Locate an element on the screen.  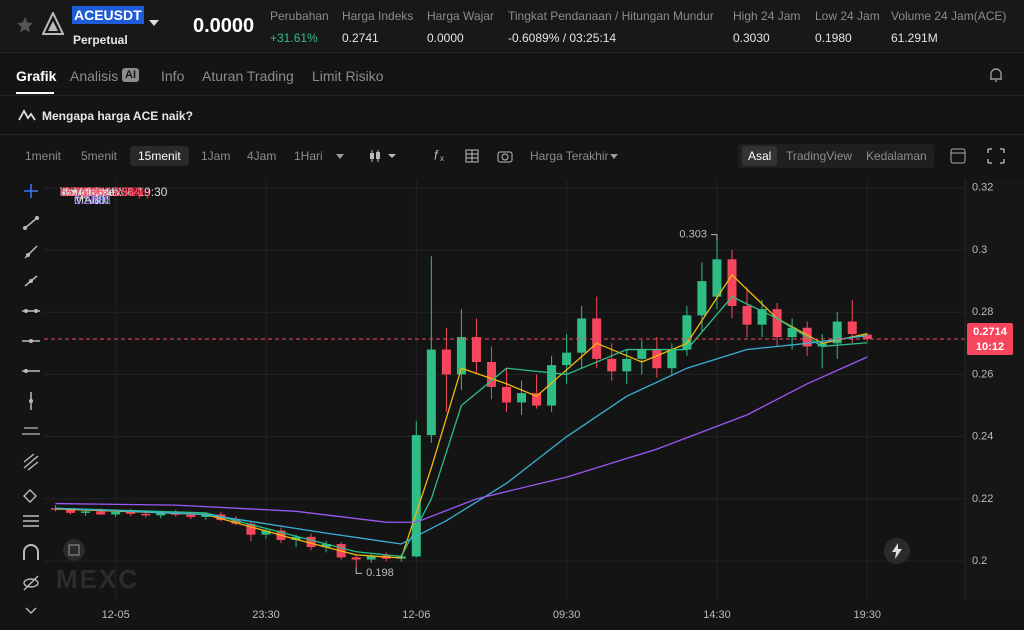
price-type: Harga Terakhir is located at coordinates (569, 156).